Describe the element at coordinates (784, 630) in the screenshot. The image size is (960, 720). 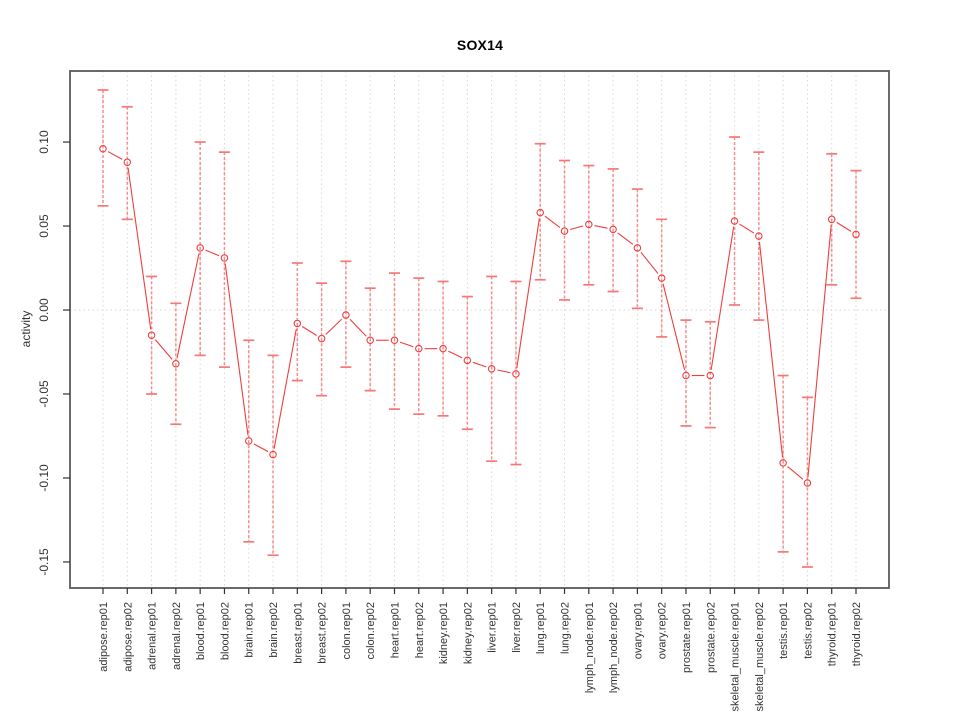
I see `x-tick-label: testis.rep01` at that location.